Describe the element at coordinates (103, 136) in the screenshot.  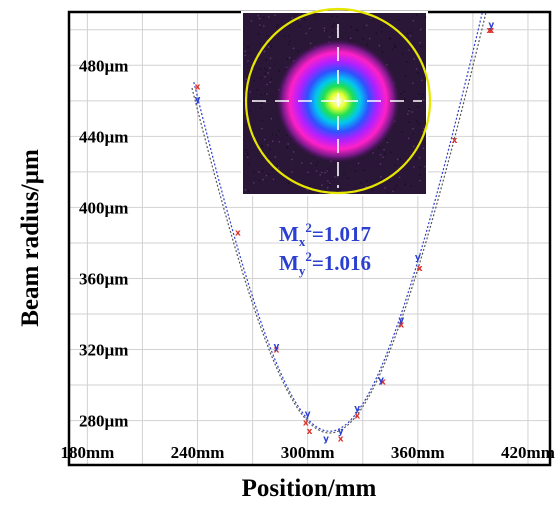
I see `y-tick-label: 440µm` at that location.